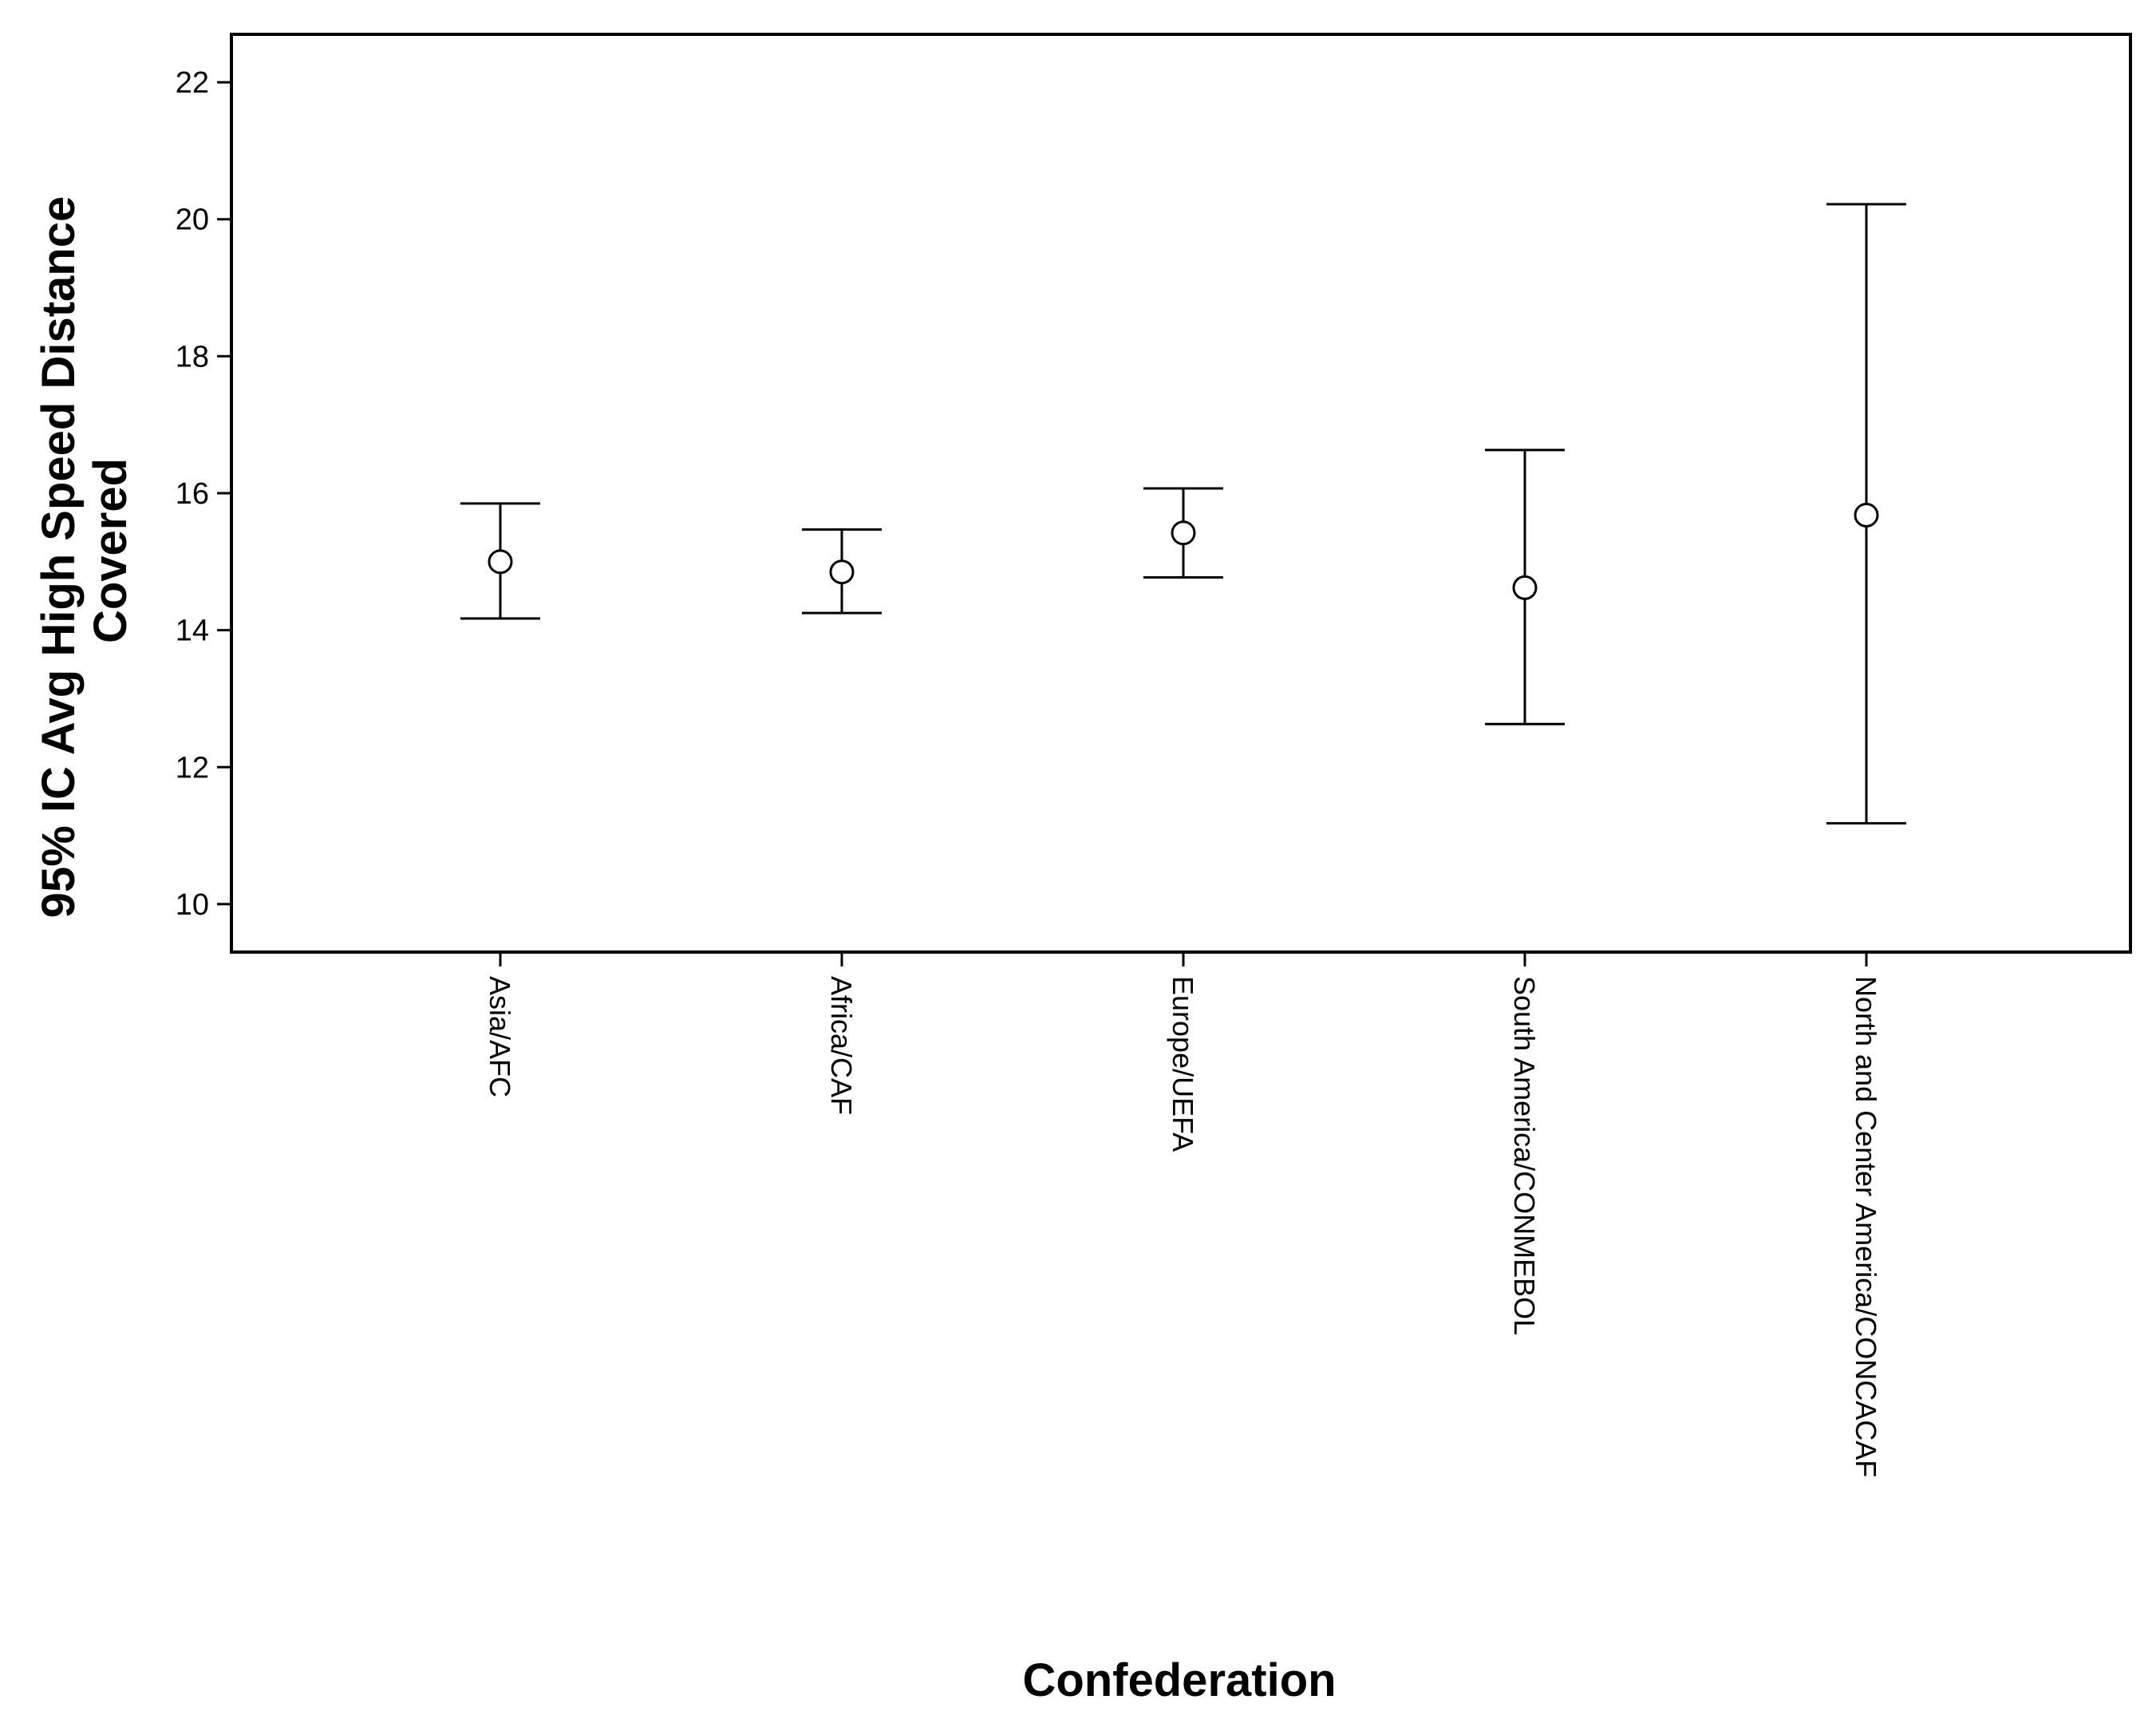 This screenshot has height=1735, width=2156. What do you see at coordinates (500, 1036) in the screenshot?
I see `x-category-label: Asia/AFC` at bounding box center [500, 1036].